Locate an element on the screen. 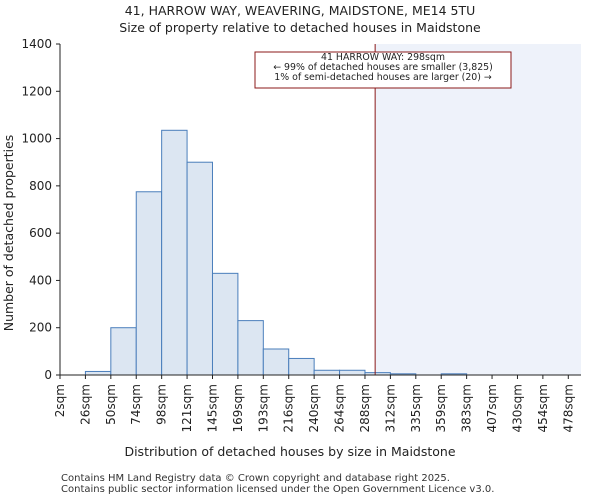 This screenshot has width=600, height=500. x-tick-label: 240sqm is located at coordinates (314, 408).